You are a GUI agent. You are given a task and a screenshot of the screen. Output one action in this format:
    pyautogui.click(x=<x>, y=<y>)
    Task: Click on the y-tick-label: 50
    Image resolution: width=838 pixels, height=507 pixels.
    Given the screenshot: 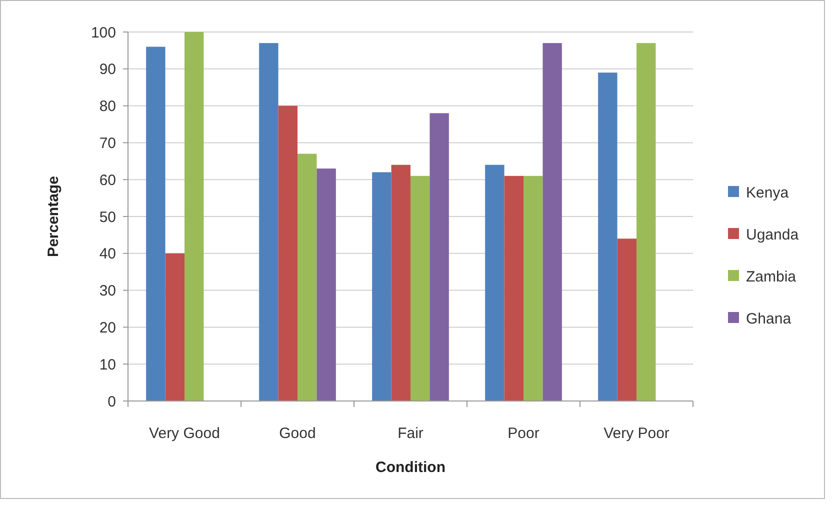 What is the action you would take?
    pyautogui.click(x=107, y=217)
    